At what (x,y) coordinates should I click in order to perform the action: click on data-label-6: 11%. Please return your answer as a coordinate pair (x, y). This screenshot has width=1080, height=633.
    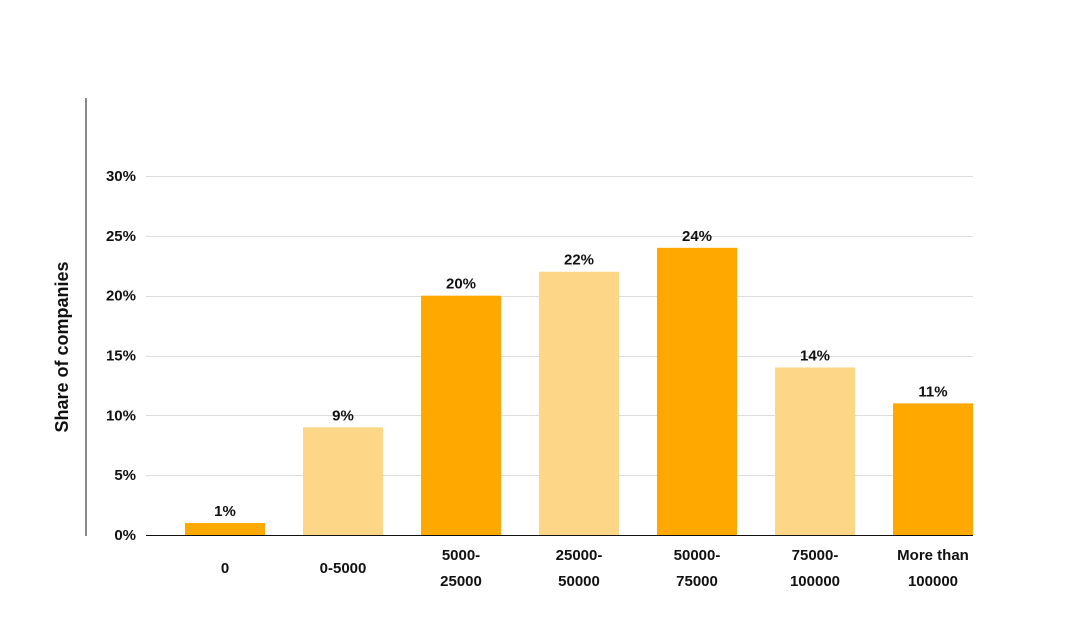
    Looking at the image, I should click on (932, 391).